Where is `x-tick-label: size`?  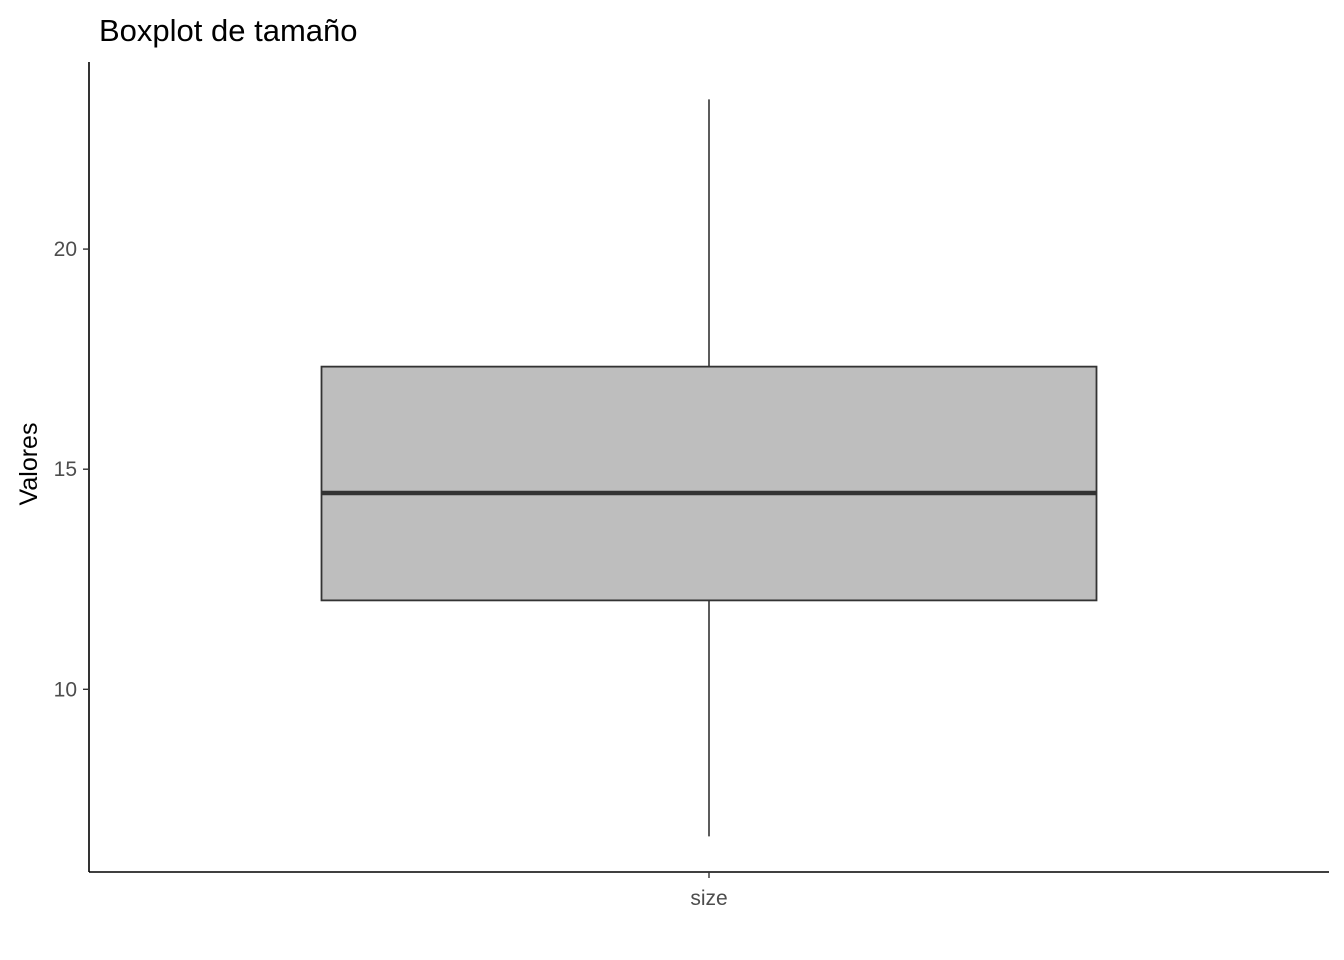
x-tick-label: size is located at coordinates (708, 898).